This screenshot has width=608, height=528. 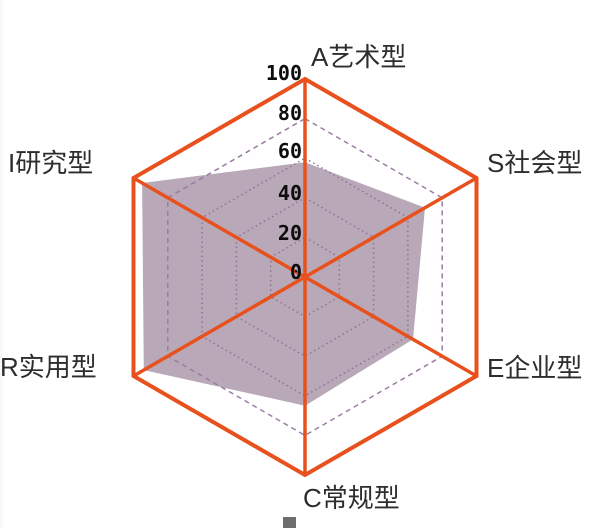 I want to click on axis-spoke-investigative, so click(x=219, y=227).